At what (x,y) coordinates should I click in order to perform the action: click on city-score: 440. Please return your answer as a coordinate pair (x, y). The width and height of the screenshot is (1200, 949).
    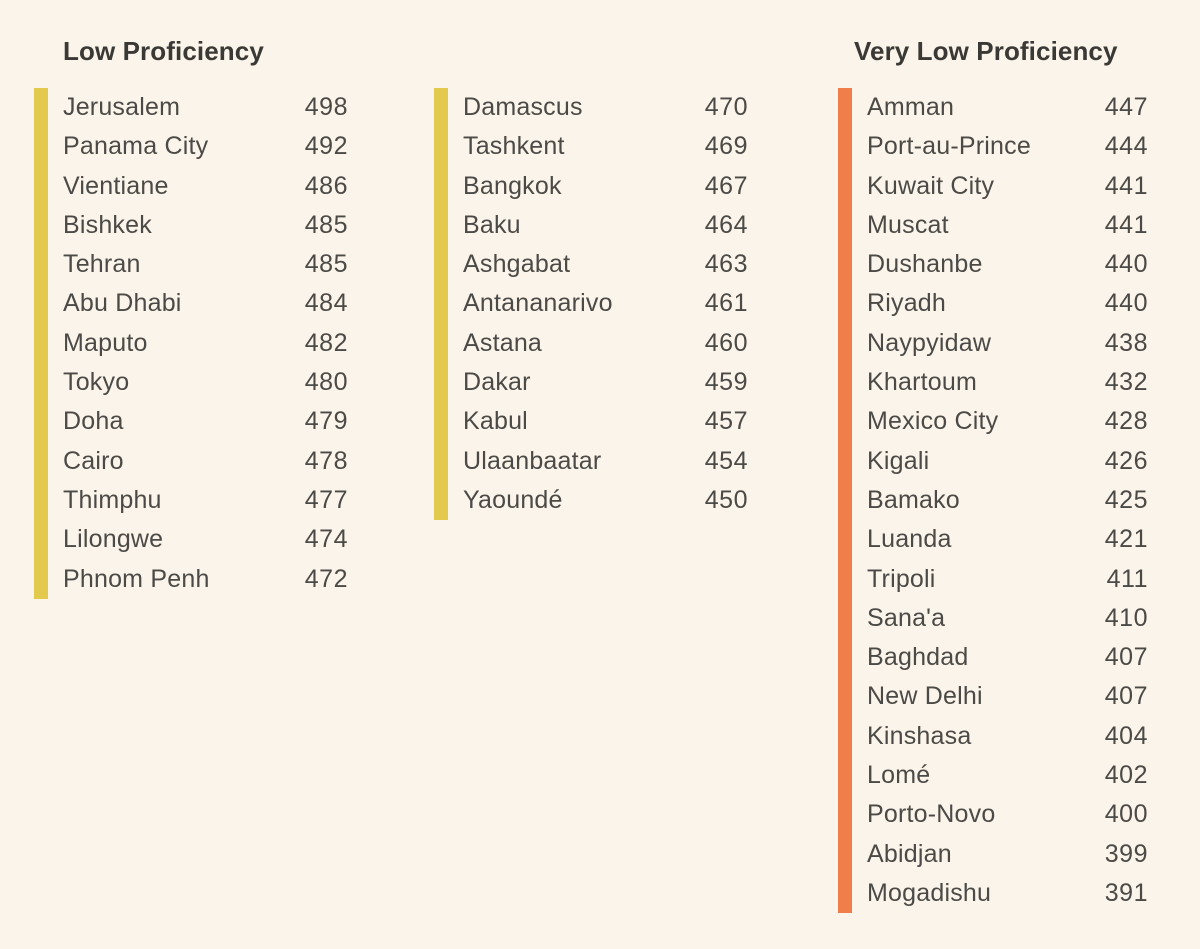
    Looking at the image, I should click on (1126, 303).